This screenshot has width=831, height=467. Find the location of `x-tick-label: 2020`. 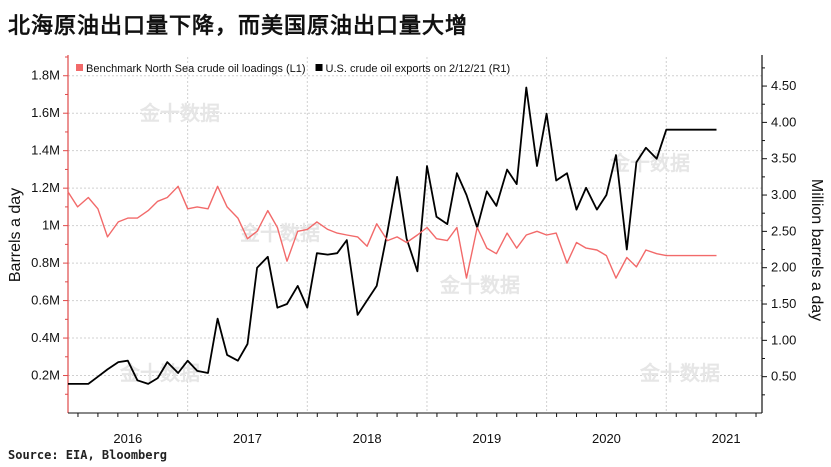

x-tick-label: 2020 is located at coordinates (606, 438).